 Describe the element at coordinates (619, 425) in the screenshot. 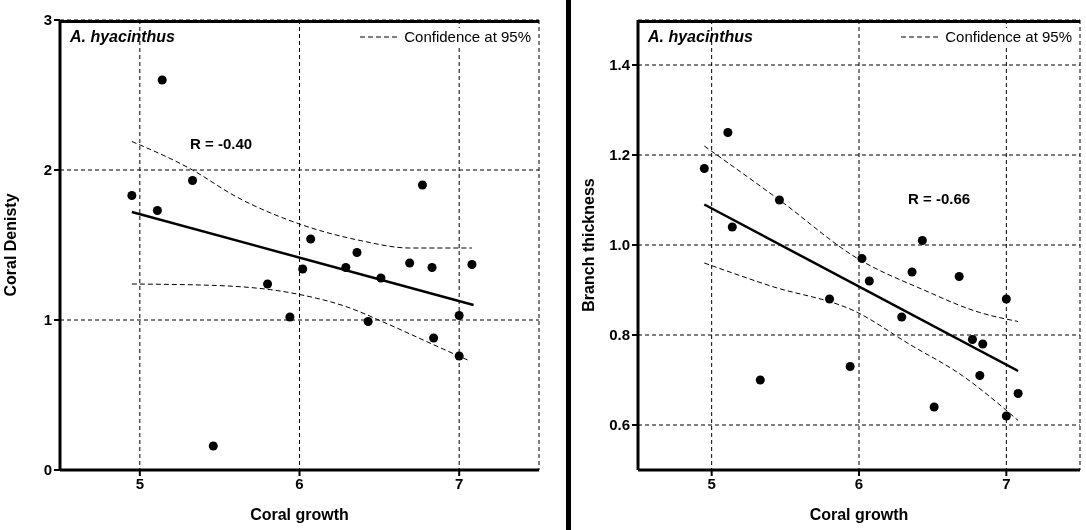

I see `y-tick-label: 0.6` at that location.